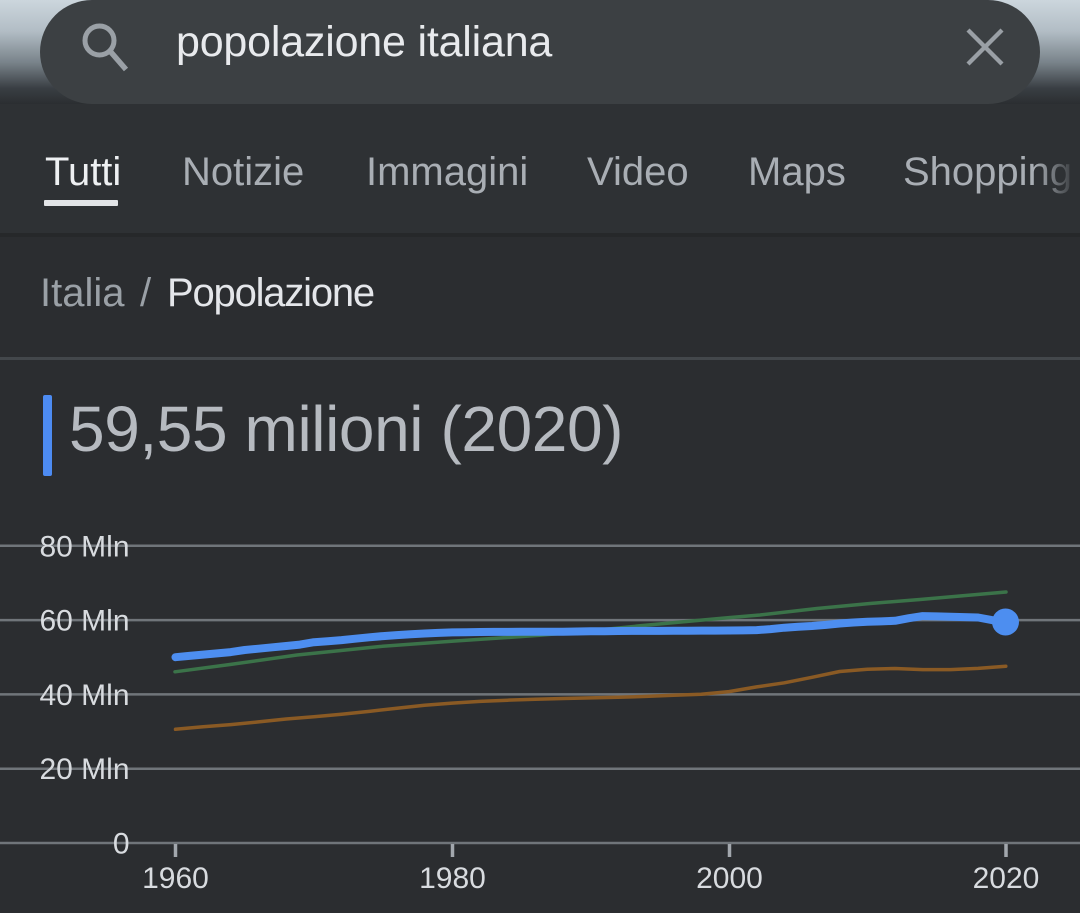 The height and width of the screenshot is (913, 1080). I want to click on svg-text: 80 Mln, so click(84, 546).